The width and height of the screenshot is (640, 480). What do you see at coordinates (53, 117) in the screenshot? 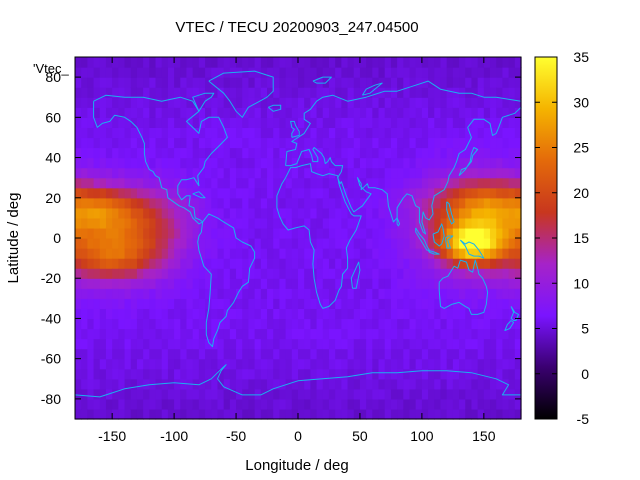
I see `y-tick-label: 60` at bounding box center [53, 117].